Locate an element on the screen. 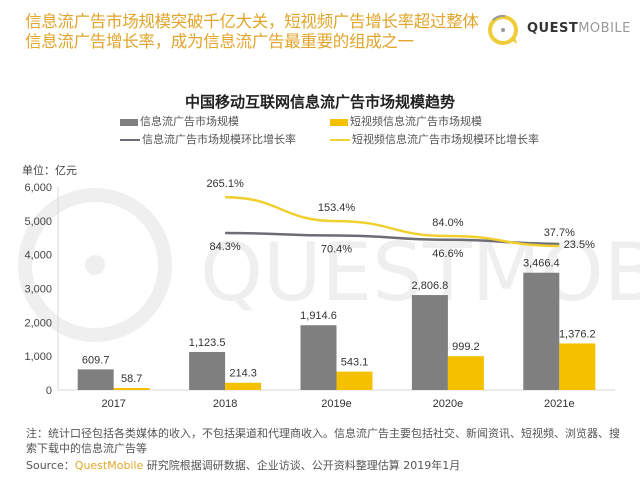 The image size is (640, 480). line-shortvideo-growth is located at coordinates (392, 221).